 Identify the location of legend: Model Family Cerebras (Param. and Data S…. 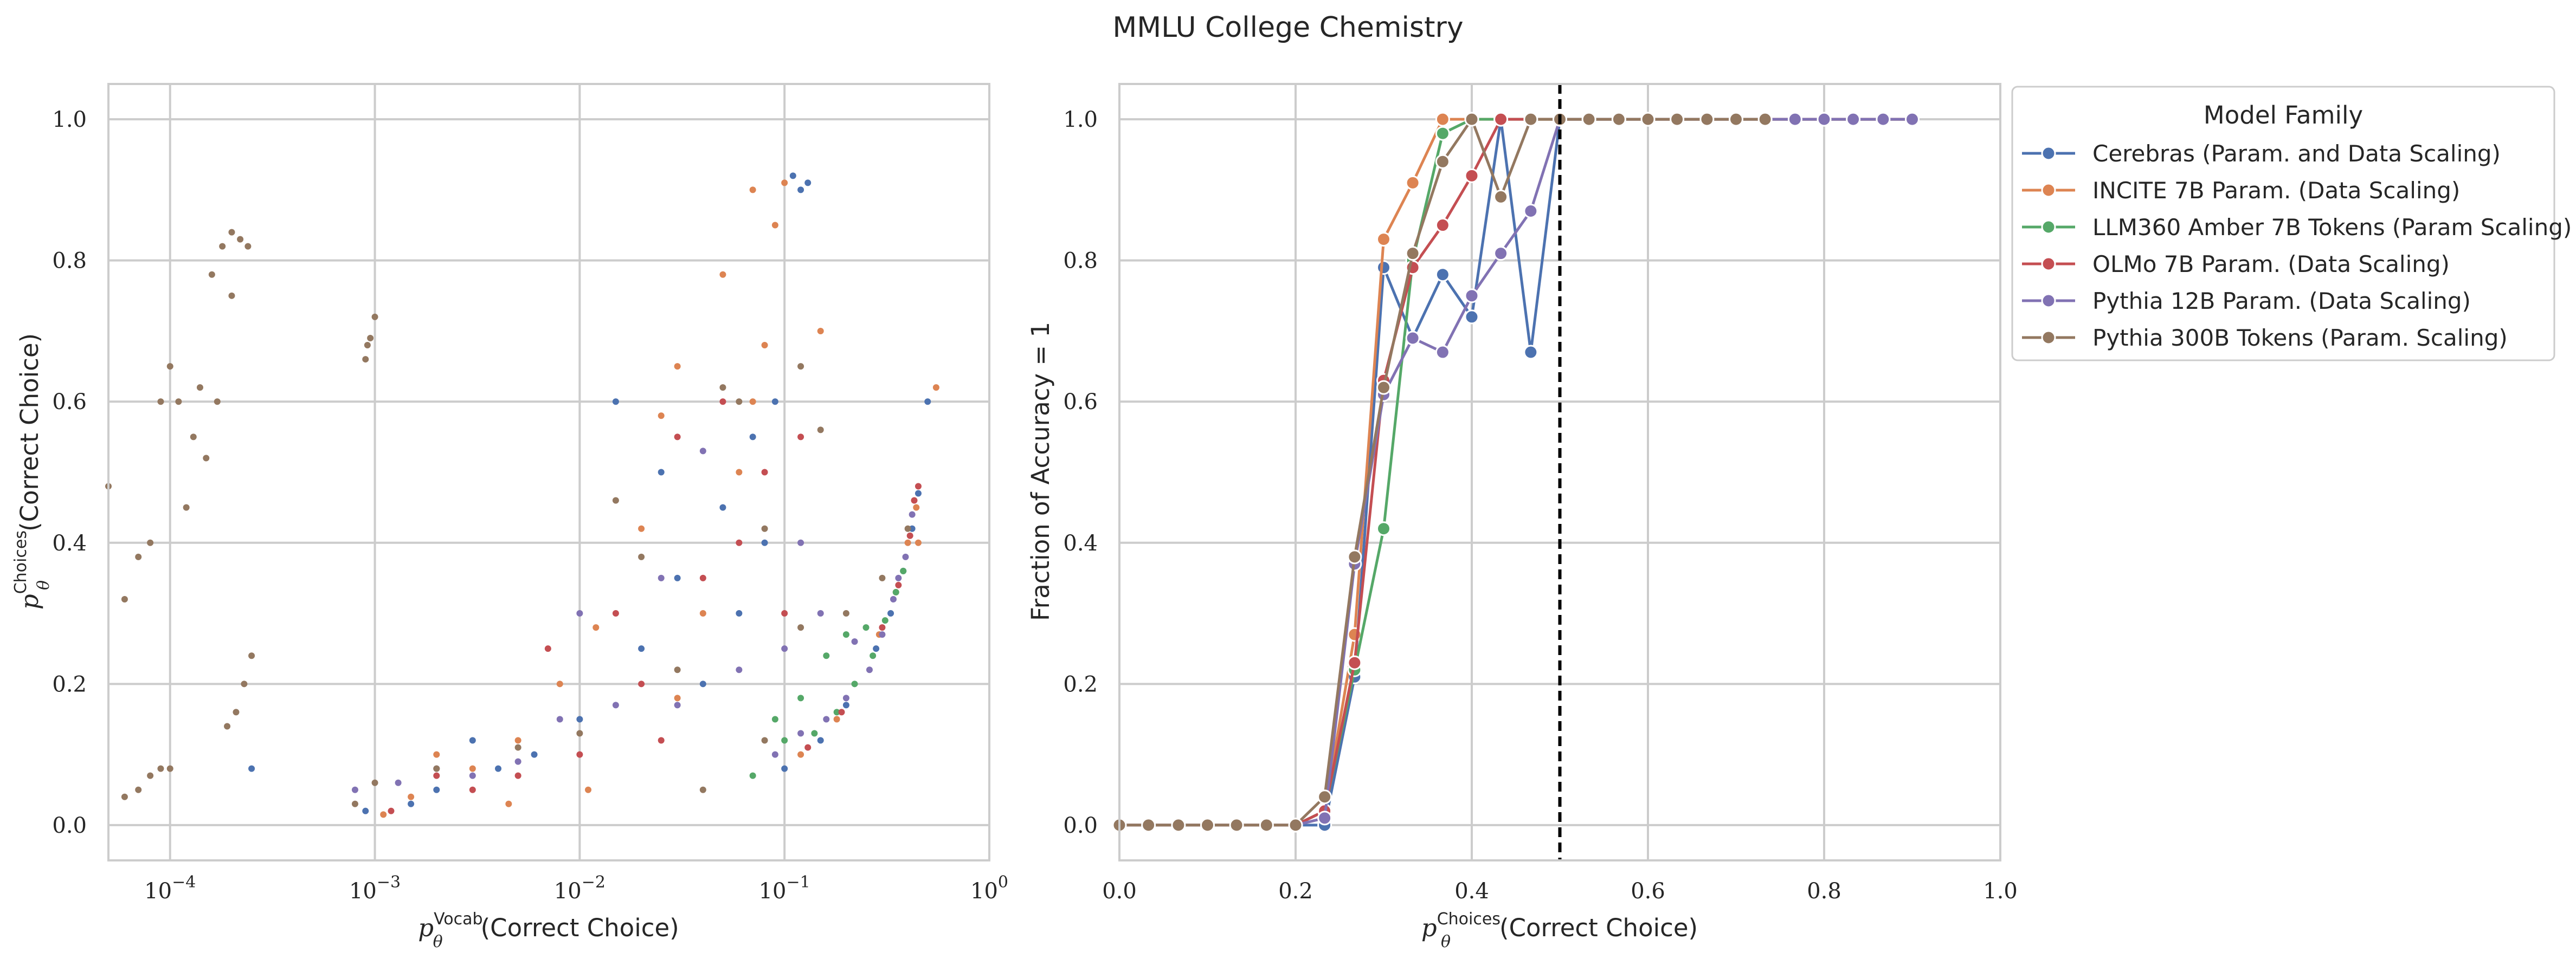
(2291, 223).